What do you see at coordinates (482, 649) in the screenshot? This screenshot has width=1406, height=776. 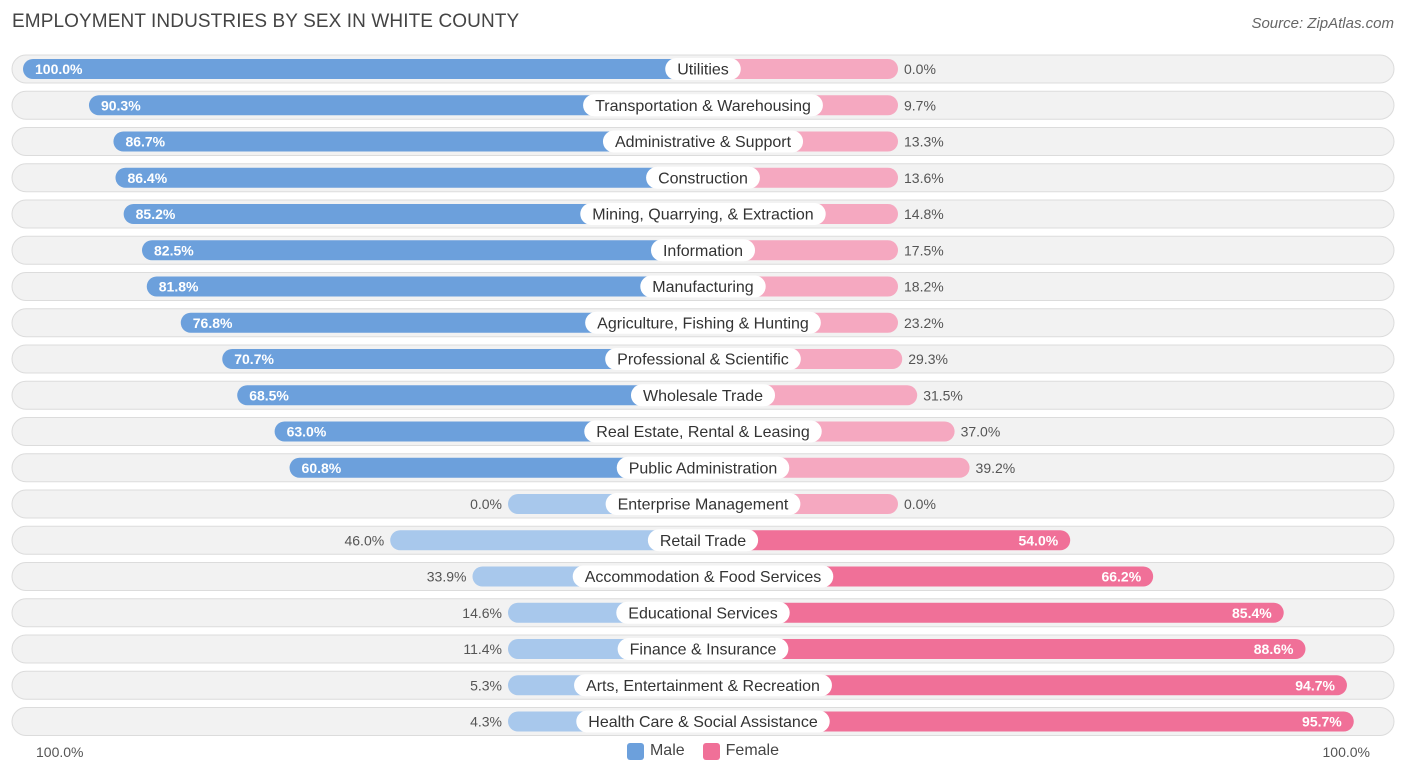 I see `value-label-male: 11.4%` at bounding box center [482, 649].